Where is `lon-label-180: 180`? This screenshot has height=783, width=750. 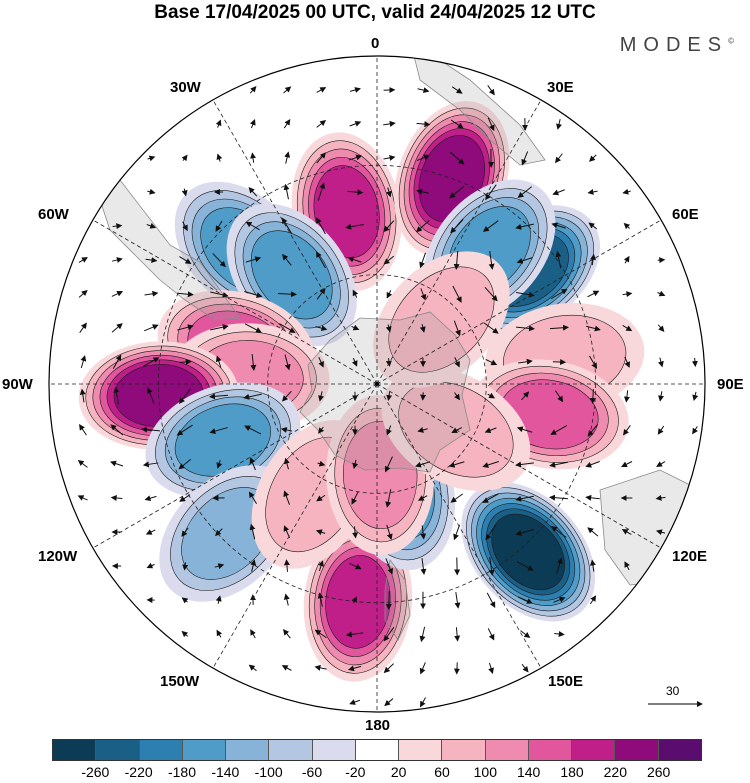 lon-label-180: 180 is located at coordinates (378, 725).